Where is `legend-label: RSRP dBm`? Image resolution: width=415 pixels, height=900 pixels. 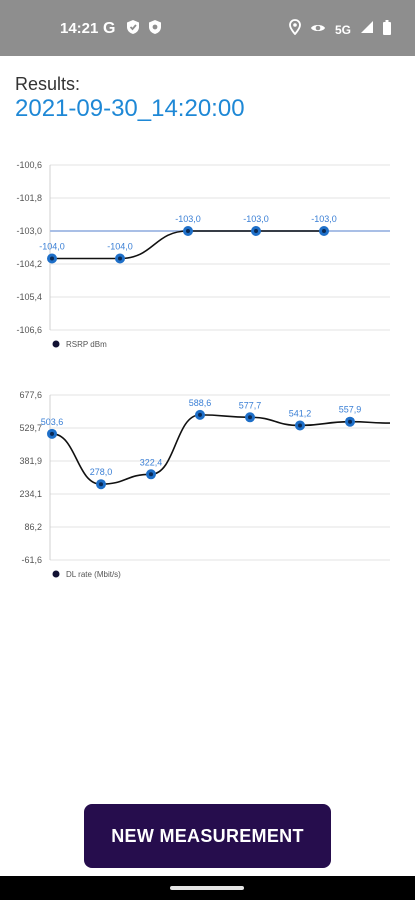 legend-label: RSRP dBm is located at coordinates (86, 344).